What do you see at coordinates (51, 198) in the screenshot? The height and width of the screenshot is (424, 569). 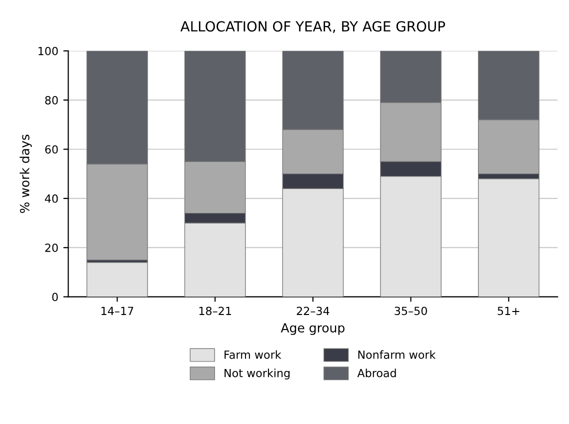 I see `y-tick-label: 40` at bounding box center [51, 198].